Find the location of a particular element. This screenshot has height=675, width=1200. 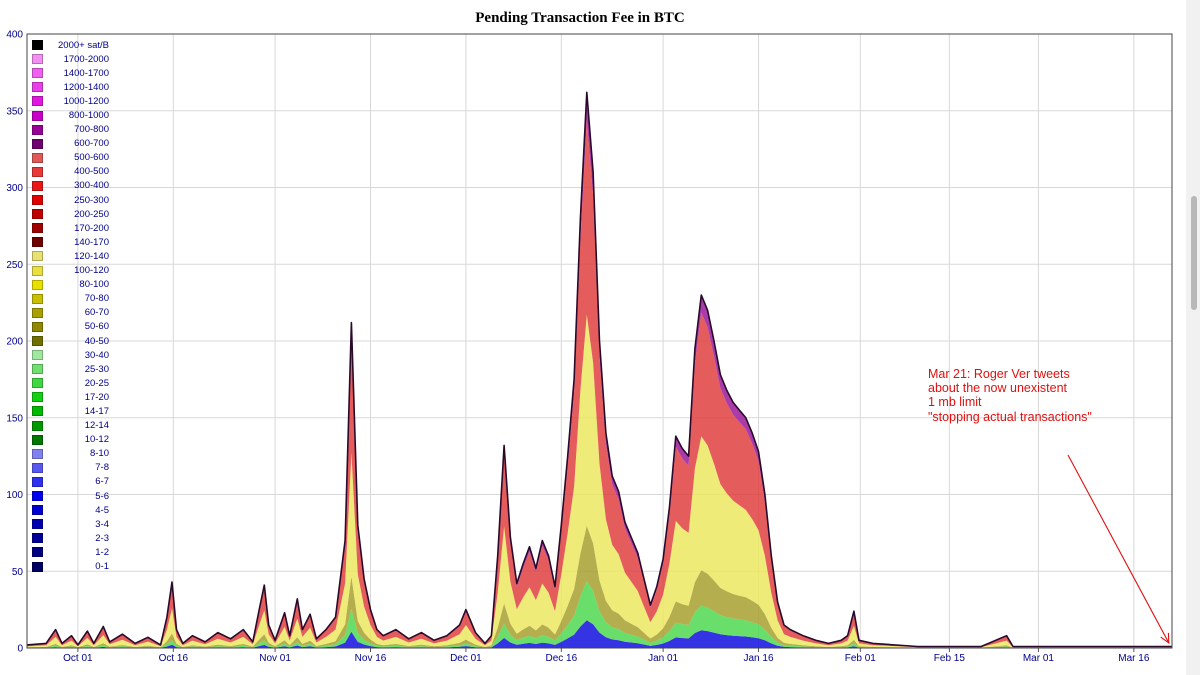

chart-title: Pending Transaction Fee in BTC is located at coordinates (580, 18).